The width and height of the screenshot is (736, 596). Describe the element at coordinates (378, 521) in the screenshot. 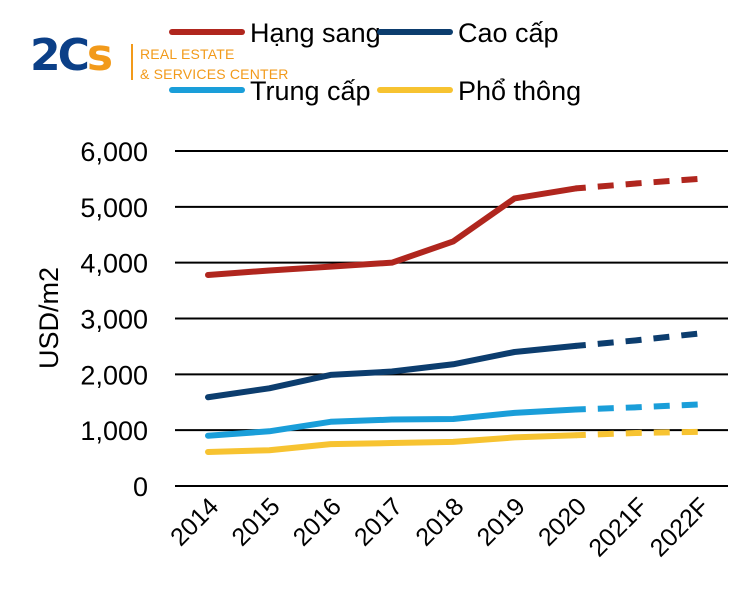

I see `x-tick-label: 2017` at that location.